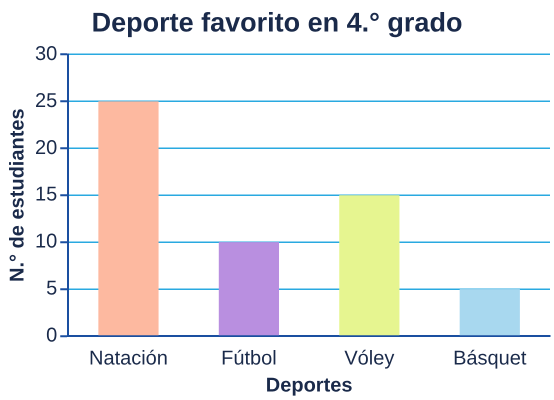 Image resolution: width=554 pixels, height=400 pixels. What do you see at coordinates (46, 101) in the screenshot?
I see `y-tick-label: 25` at bounding box center [46, 101].